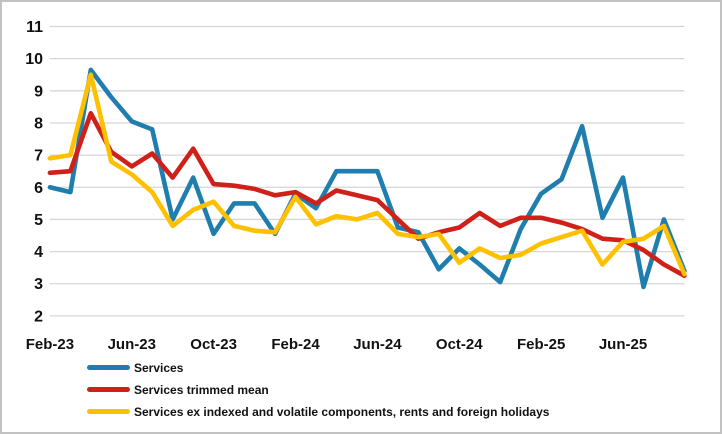 The image size is (722, 434). Describe the element at coordinates (108, 411) in the screenshot. I see `legend-swatch-services-ex-indexed` at that location.